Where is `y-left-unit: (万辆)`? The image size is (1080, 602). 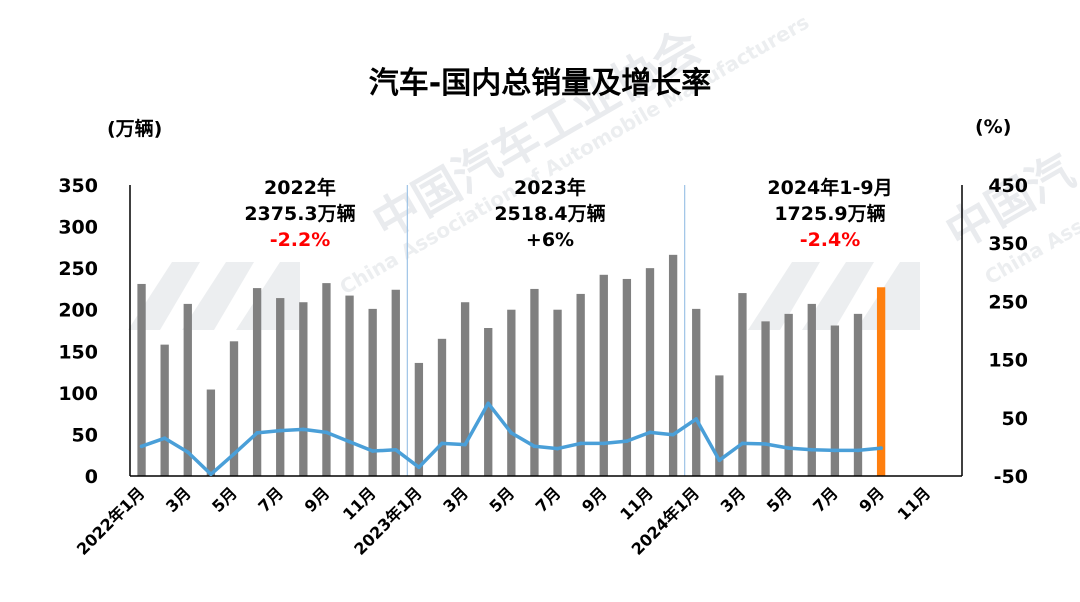 y-left-unit: (万辆) is located at coordinates (134, 128).